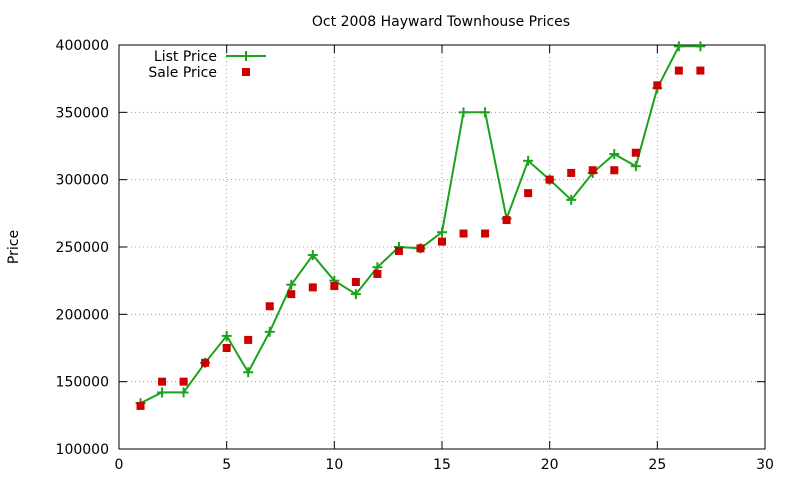  What do you see at coordinates (82, 450) in the screenshot?
I see `y-tick-label: 100000` at bounding box center [82, 450].